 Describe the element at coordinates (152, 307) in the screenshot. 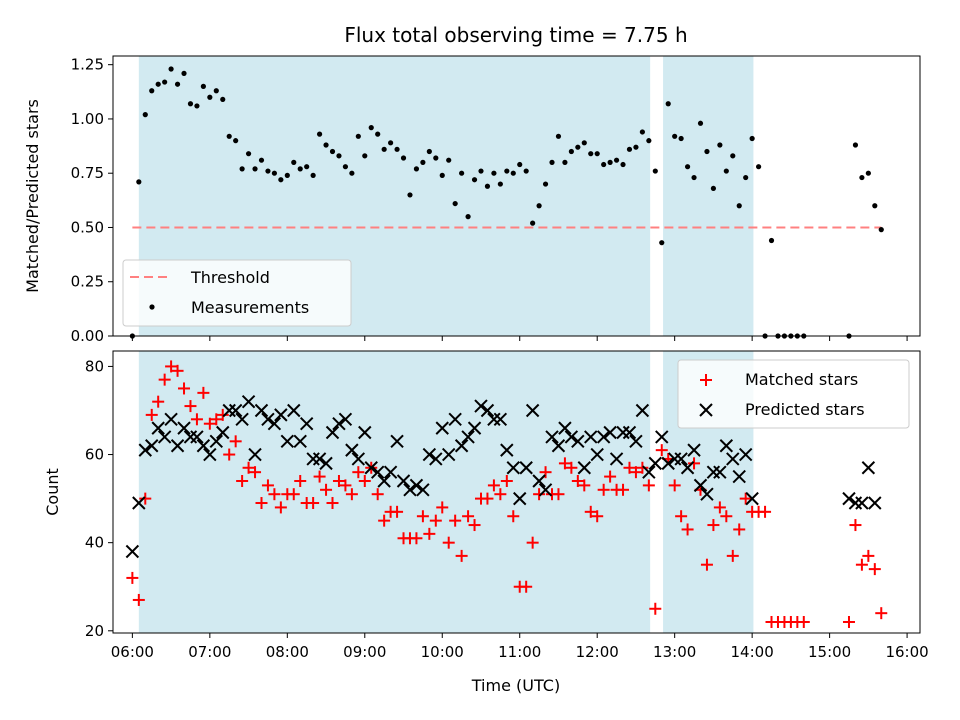

I see `legend-measurement-swatch` at that location.